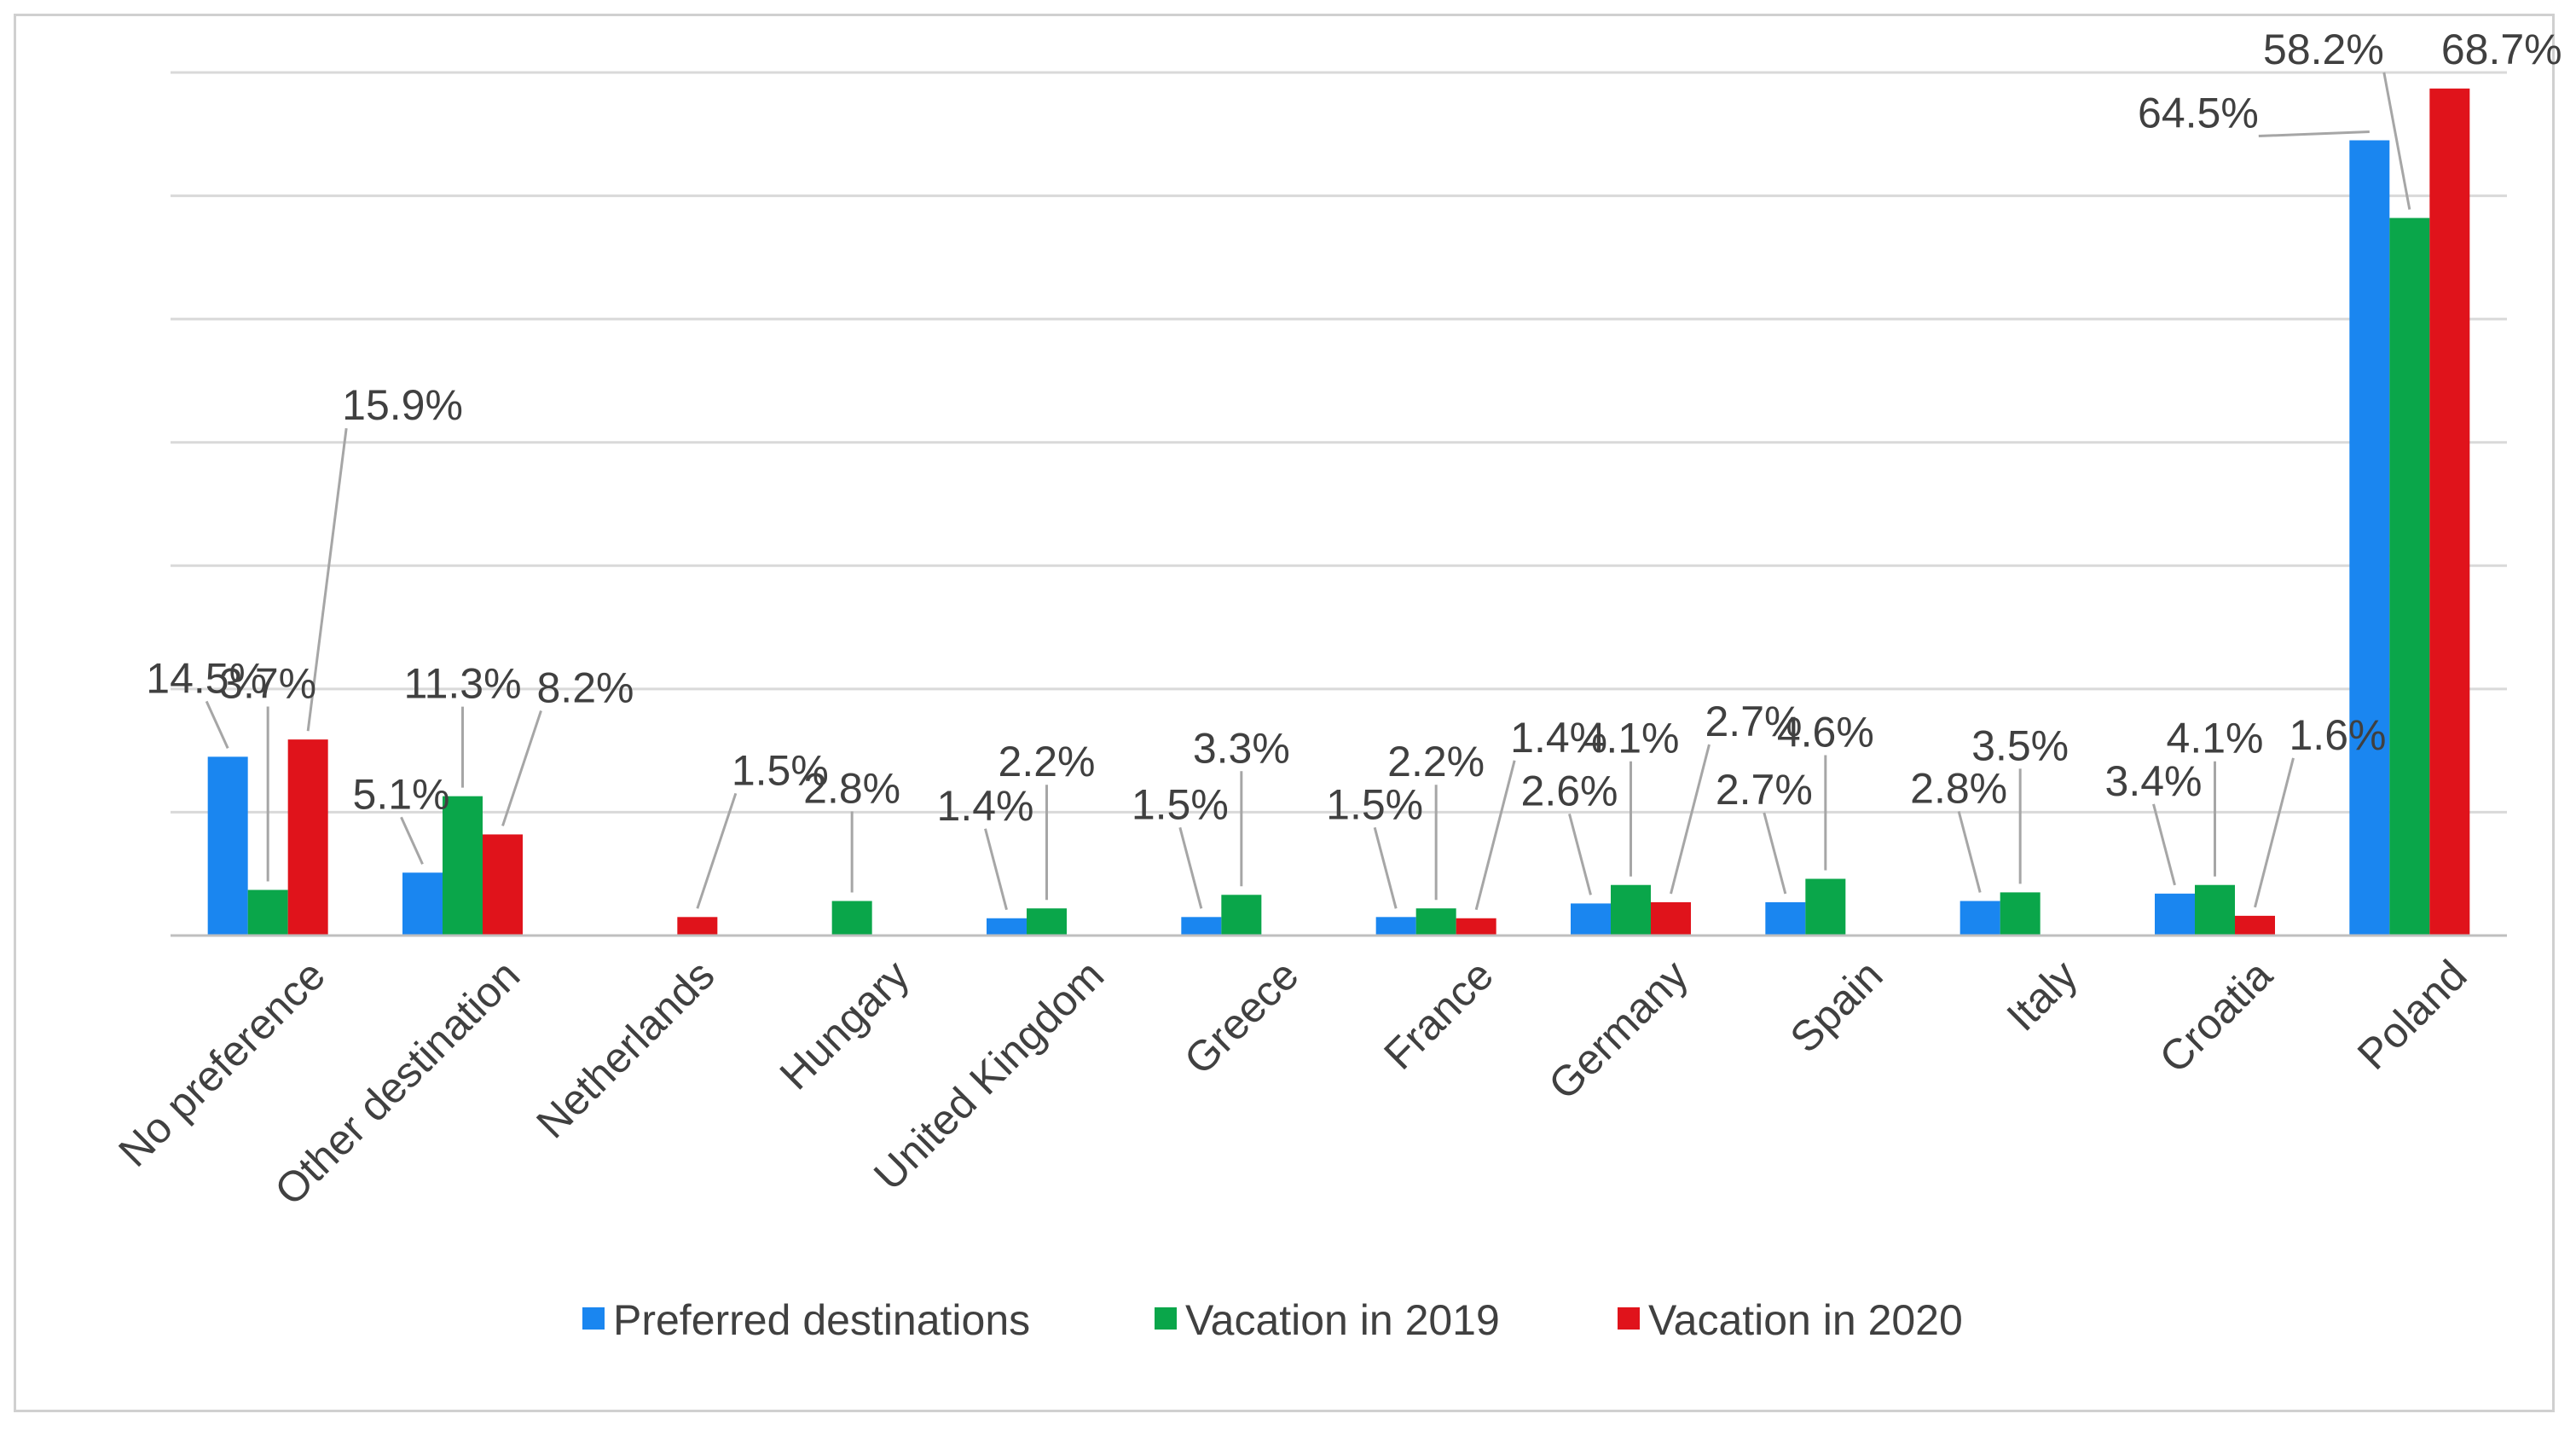  I want to click on data-label: 3.5%, so click(2020, 745).